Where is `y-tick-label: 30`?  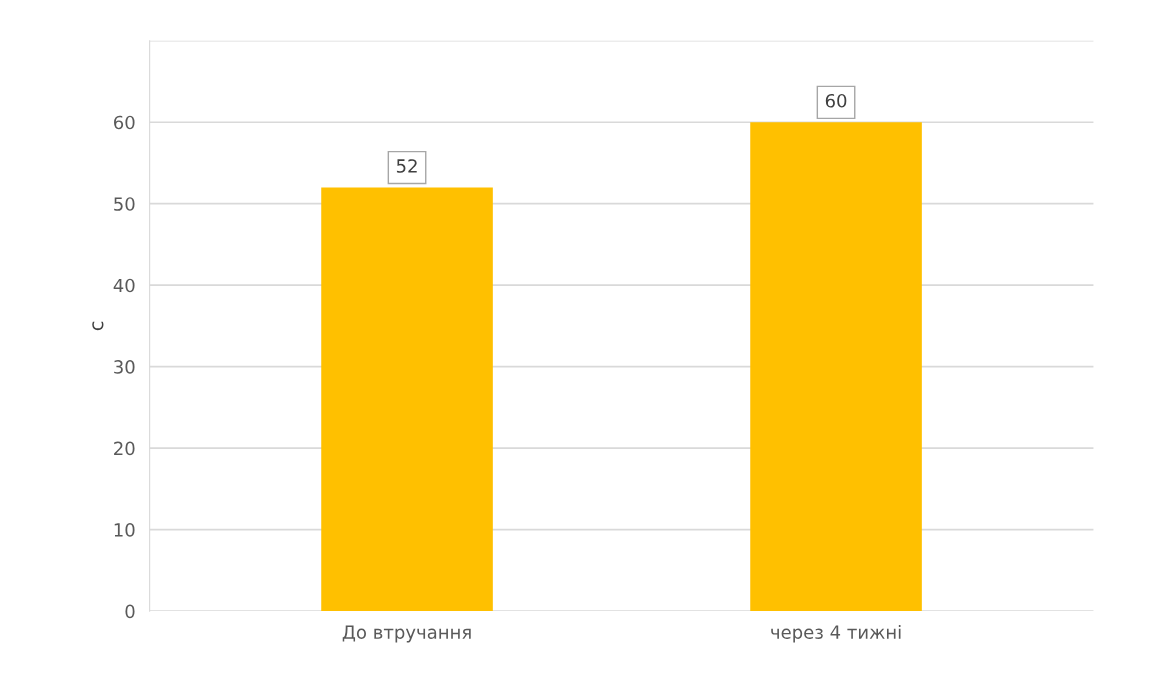 y-tick-label: 30 is located at coordinates (124, 367).